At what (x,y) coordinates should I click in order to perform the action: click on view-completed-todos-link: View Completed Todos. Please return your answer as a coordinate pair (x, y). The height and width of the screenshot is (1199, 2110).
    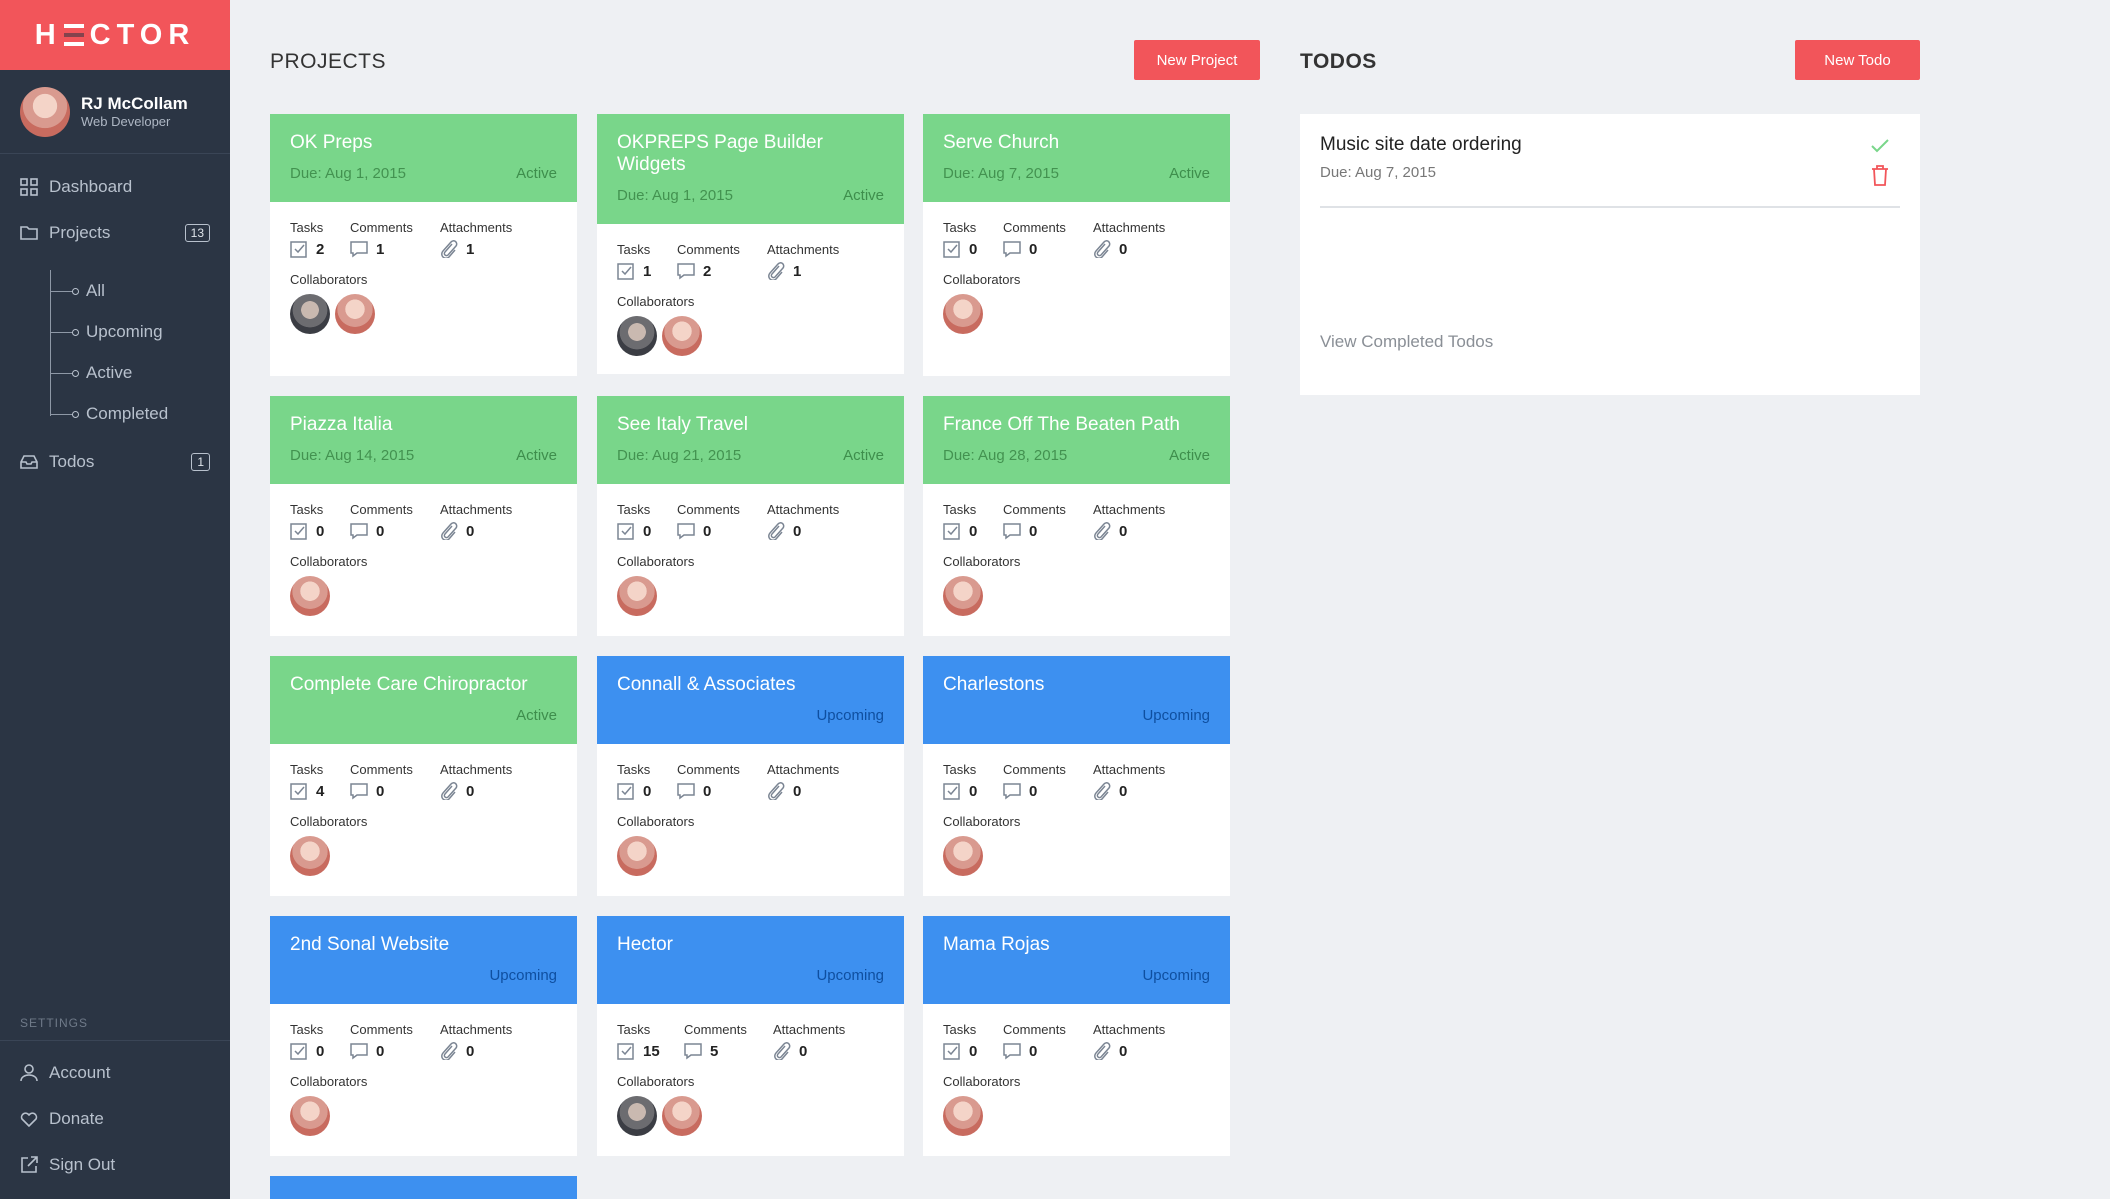
    Looking at the image, I should click on (1407, 341).